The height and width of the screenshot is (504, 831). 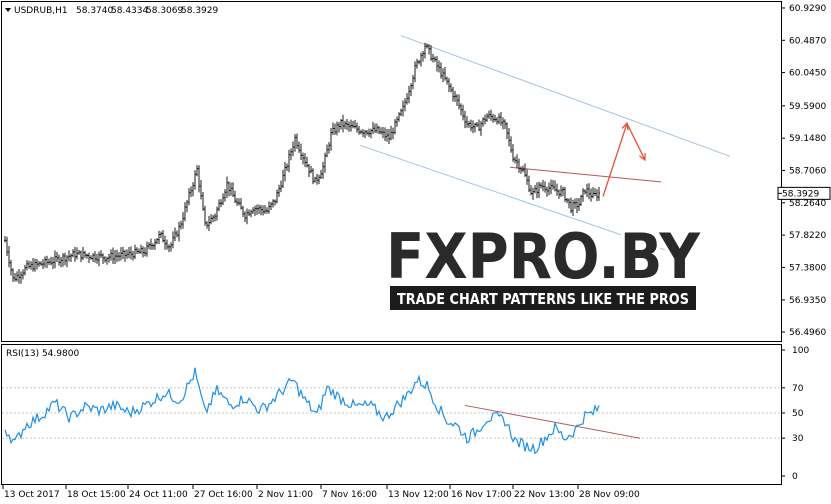 What do you see at coordinates (223, 495) in the screenshot?
I see `time-tick-label: 27 Oct 16:00` at bounding box center [223, 495].